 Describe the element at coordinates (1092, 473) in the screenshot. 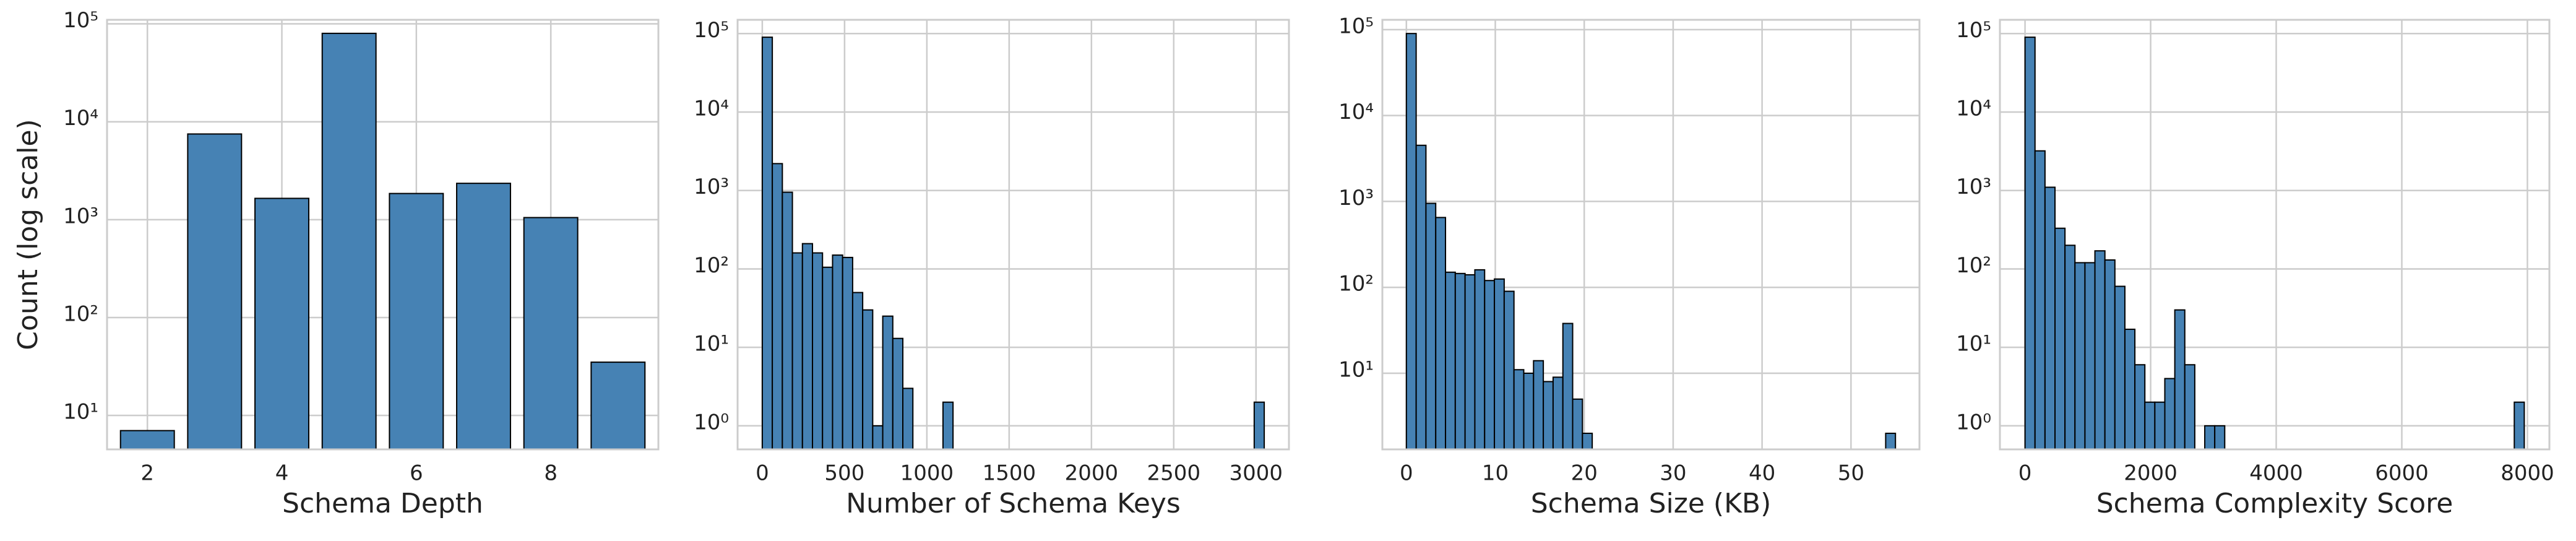

I see `x-tick-label: 2000` at that location.